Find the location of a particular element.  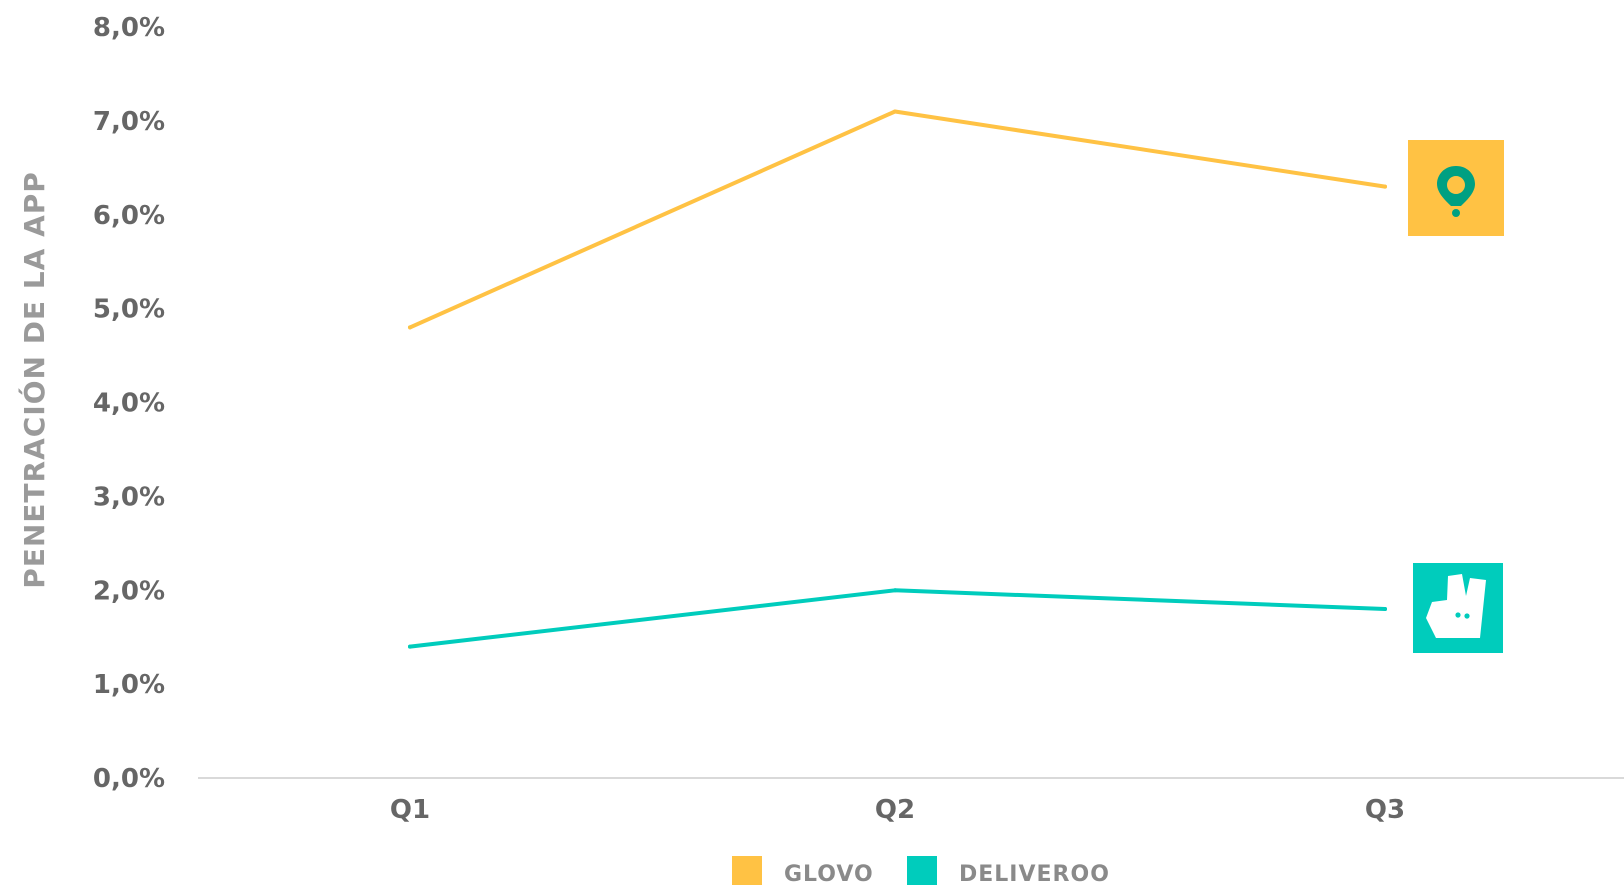

y-tick-labels: 0,0% 1,0% 2,0% 3,0% 4,0% 5,0% 6,0% 7,0% 8,0% is located at coordinates (129, 403).